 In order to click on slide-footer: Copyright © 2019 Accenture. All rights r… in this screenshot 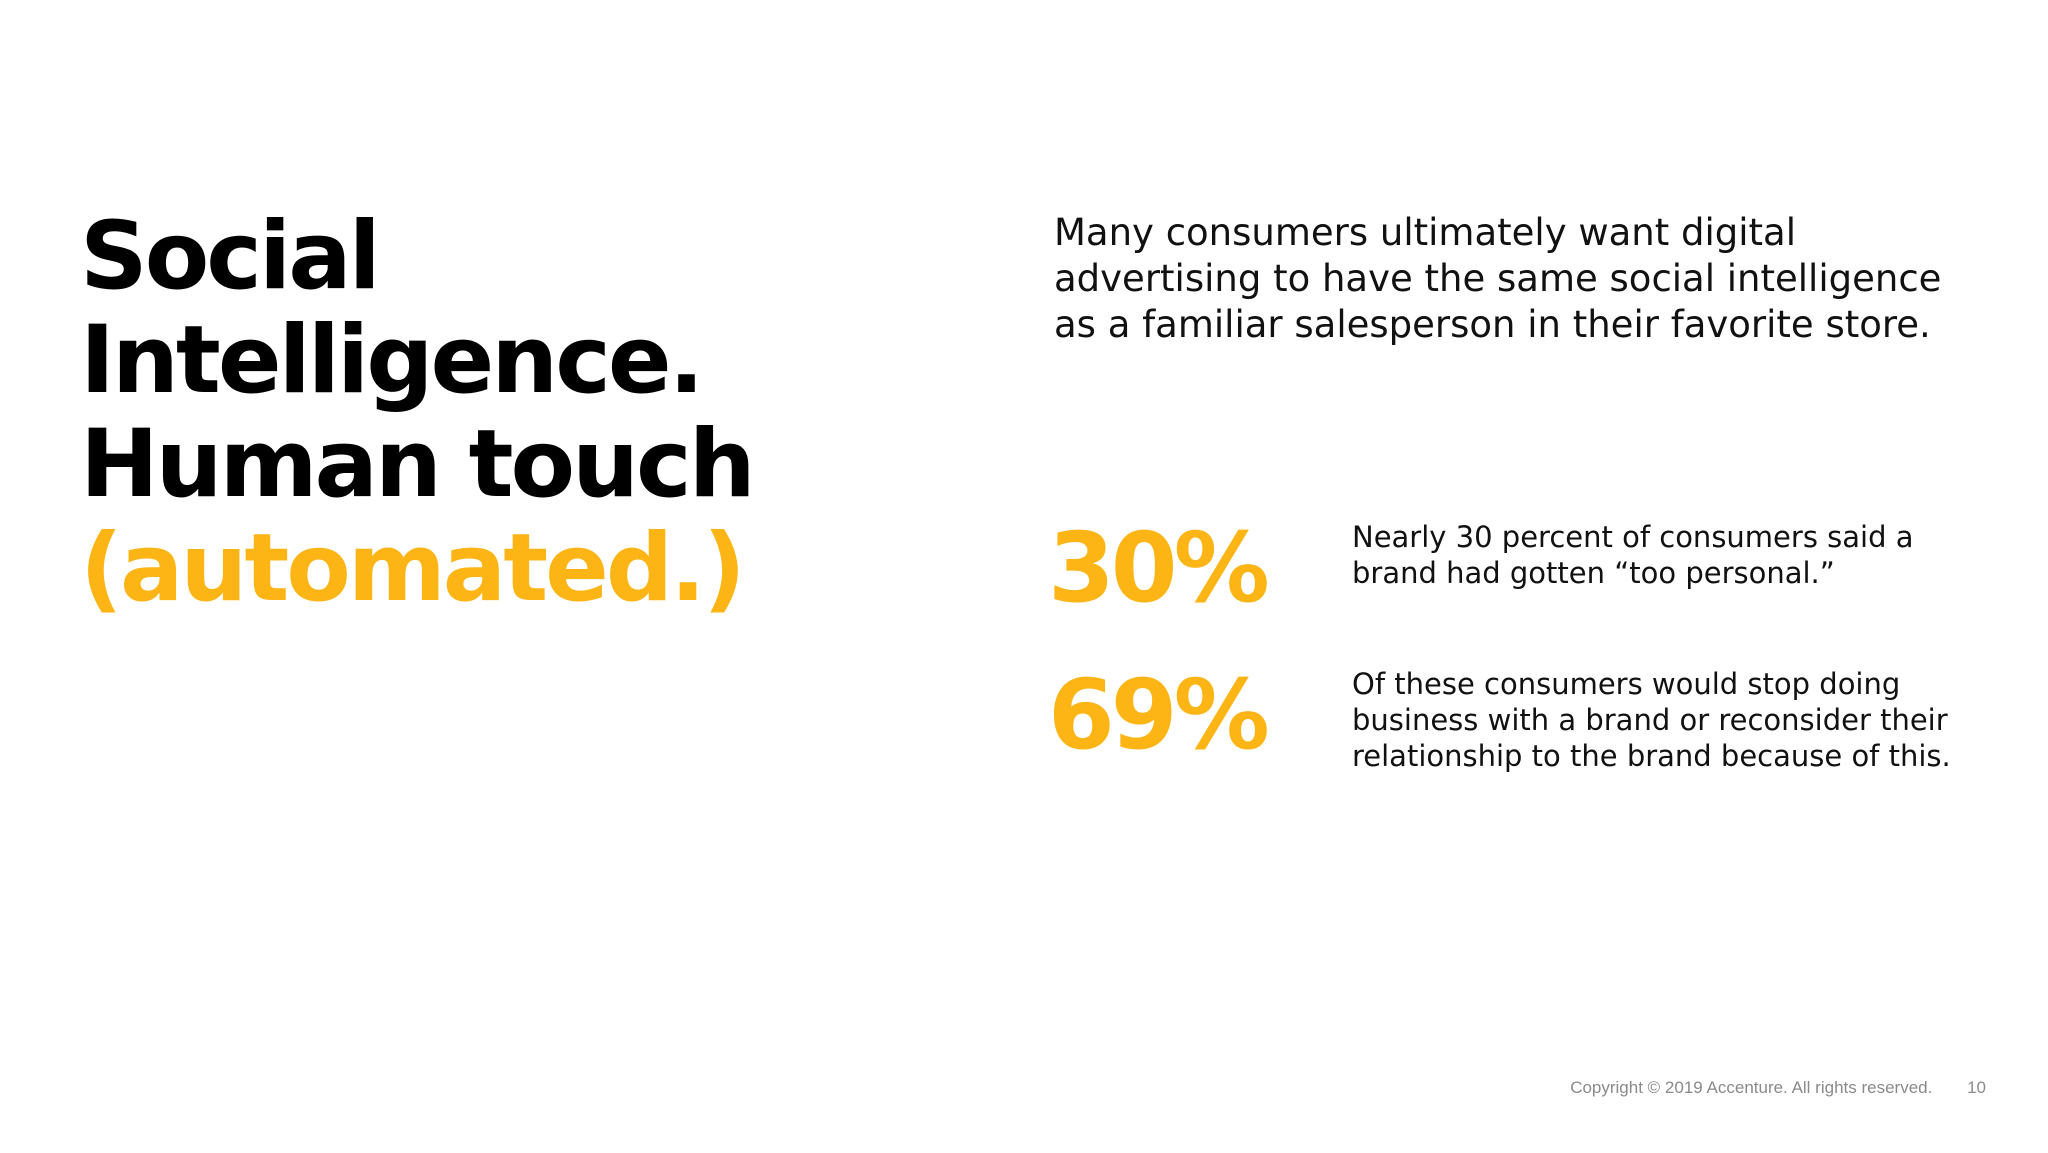, I will do `click(1778, 1088)`.